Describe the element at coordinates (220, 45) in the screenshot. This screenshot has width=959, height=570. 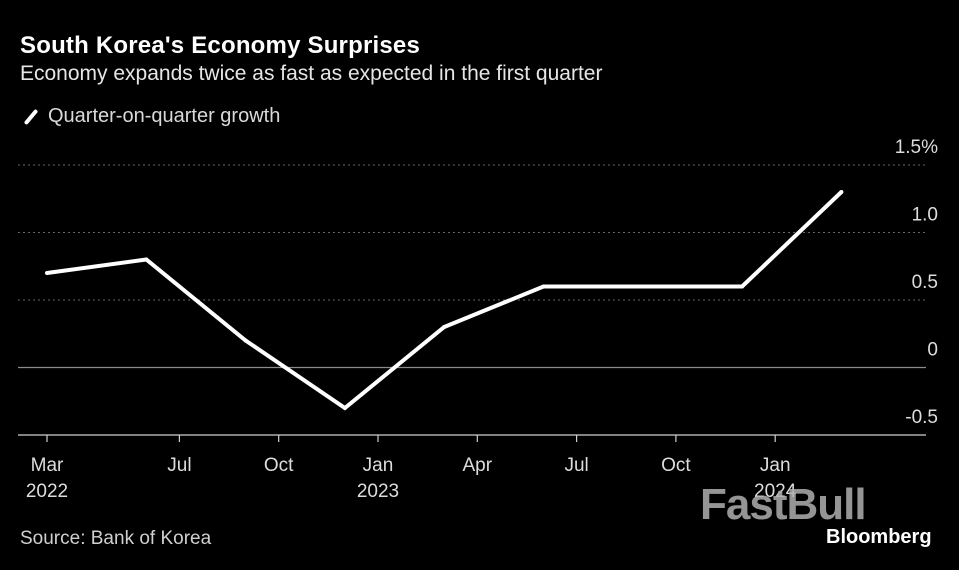
I see `chart-title: South Korea's Economy Surprises` at that location.